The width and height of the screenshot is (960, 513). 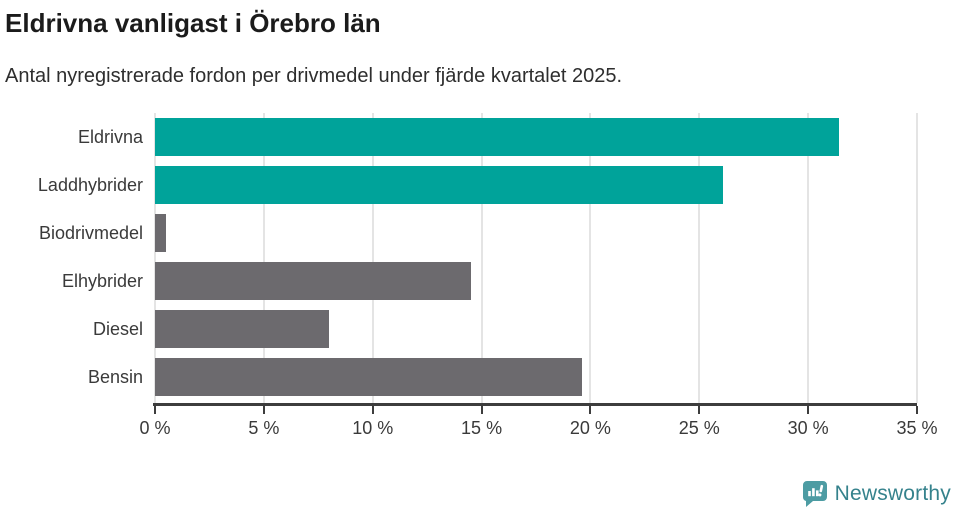 What do you see at coordinates (90, 232) in the screenshot?
I see `category-label: Biodrivmedel` at bounding box center [90, 232].